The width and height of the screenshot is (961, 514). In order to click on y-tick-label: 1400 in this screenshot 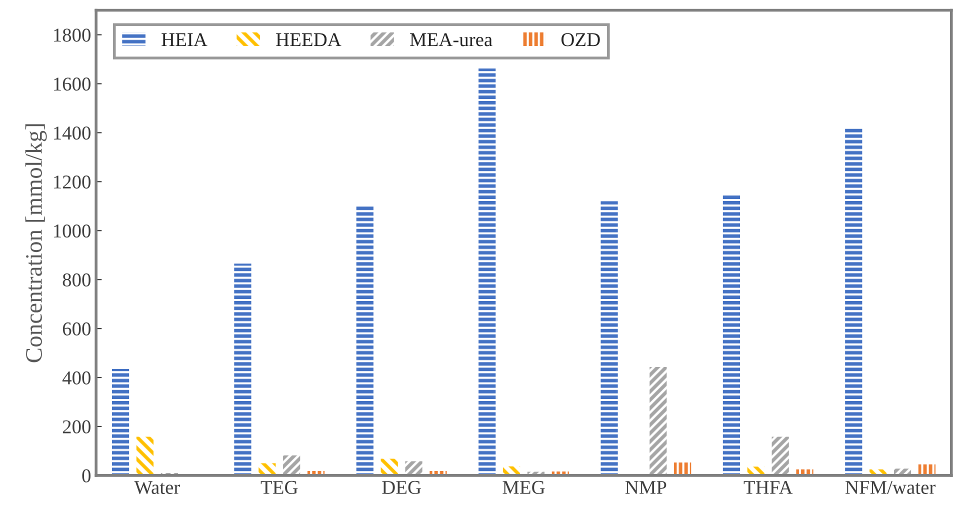, I will do `click(72, 133)`.